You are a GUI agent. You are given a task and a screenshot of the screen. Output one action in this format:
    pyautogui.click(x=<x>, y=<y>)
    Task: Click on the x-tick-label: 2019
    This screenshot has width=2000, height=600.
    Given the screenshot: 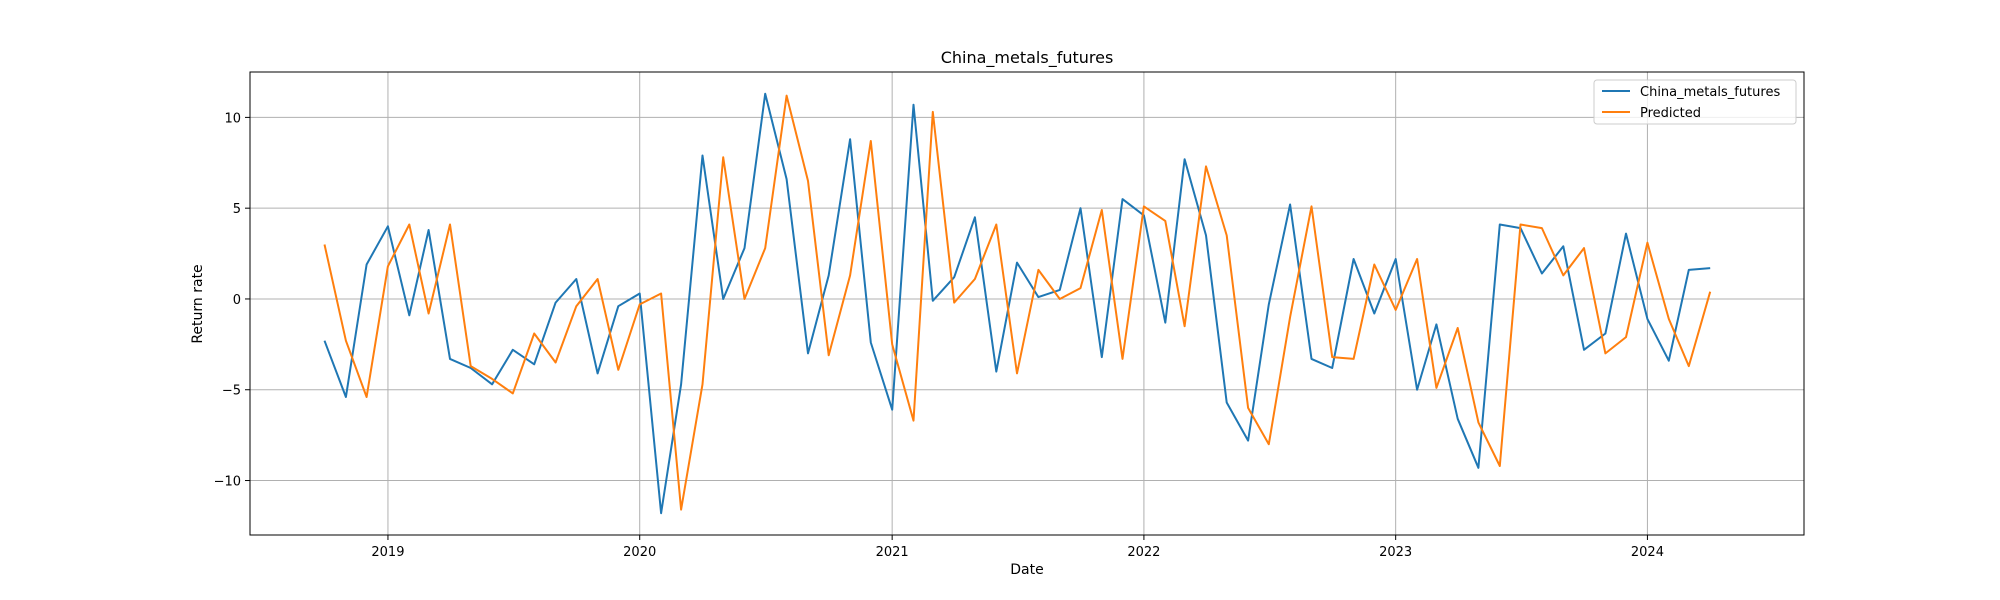 What is the action you would take?
    pyautogui.click(x=387, y=552)
    